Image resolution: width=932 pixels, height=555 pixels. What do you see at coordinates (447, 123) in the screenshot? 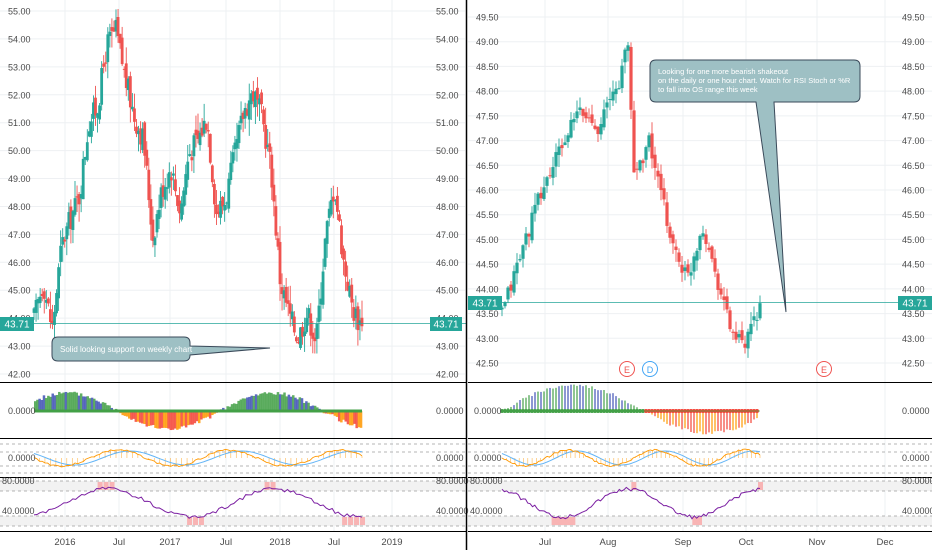
I see `l-y-tick-right: 51.00` at bounding box center [447, 123].